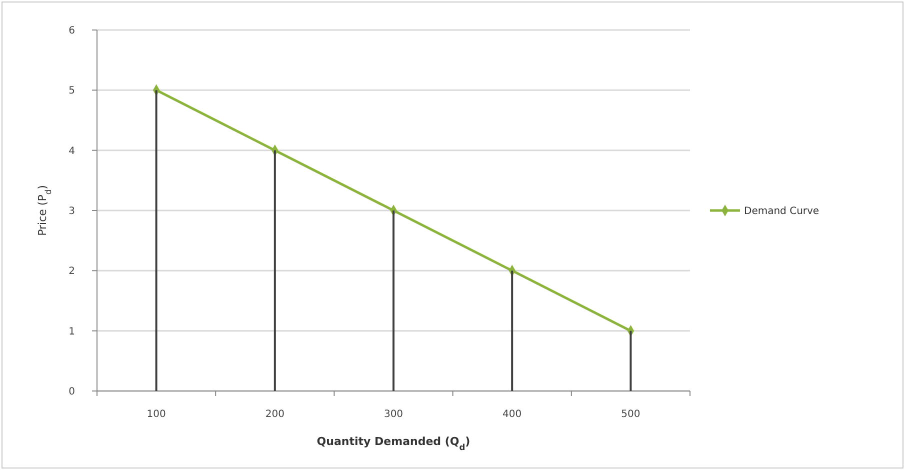 Image resolution: width=905 pixels, height=470 pixels. Describe the element at coordinates (71, 151) in the screenshot. I see `y-tick-label: 4` at that location.